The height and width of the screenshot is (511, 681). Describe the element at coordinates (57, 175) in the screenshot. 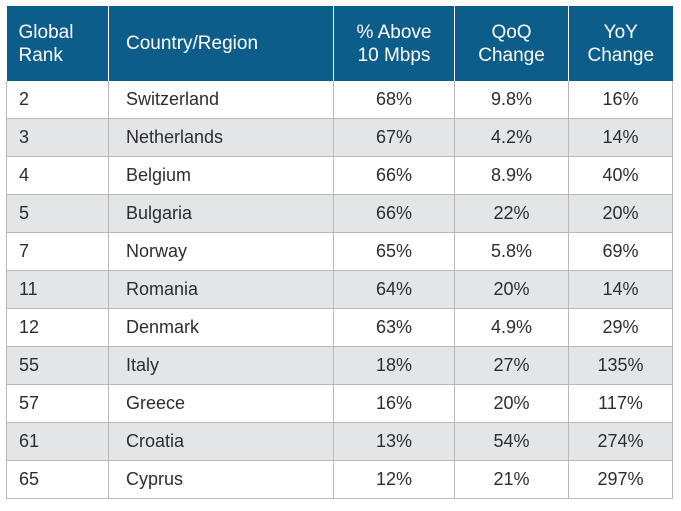

I see `cell-global-rank: 4` at that location.